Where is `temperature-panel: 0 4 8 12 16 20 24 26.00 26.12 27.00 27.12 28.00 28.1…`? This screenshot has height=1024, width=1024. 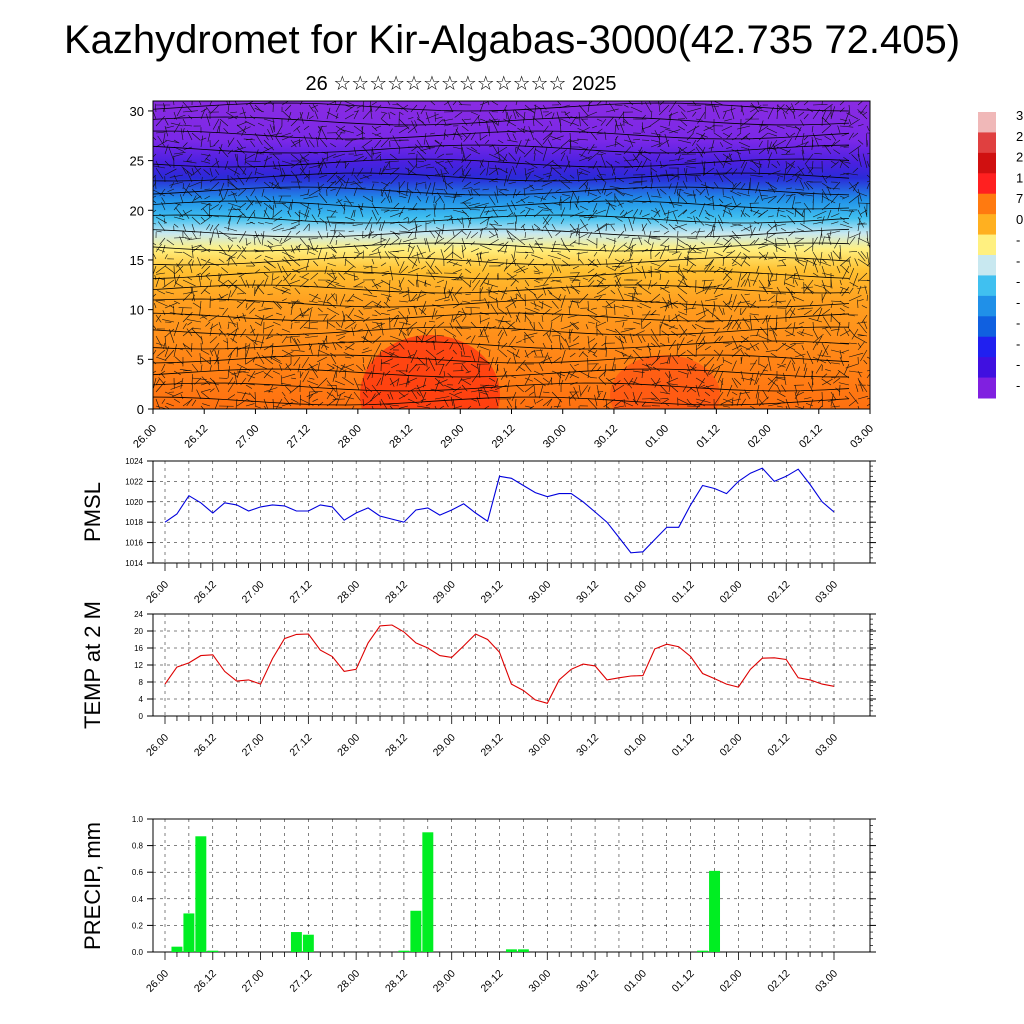
temperature-panel: 0 4 8 12 16 20 24 26.00 26.12 27.00 27.12 28.00 28.1… is located at coordinates (478, 680).